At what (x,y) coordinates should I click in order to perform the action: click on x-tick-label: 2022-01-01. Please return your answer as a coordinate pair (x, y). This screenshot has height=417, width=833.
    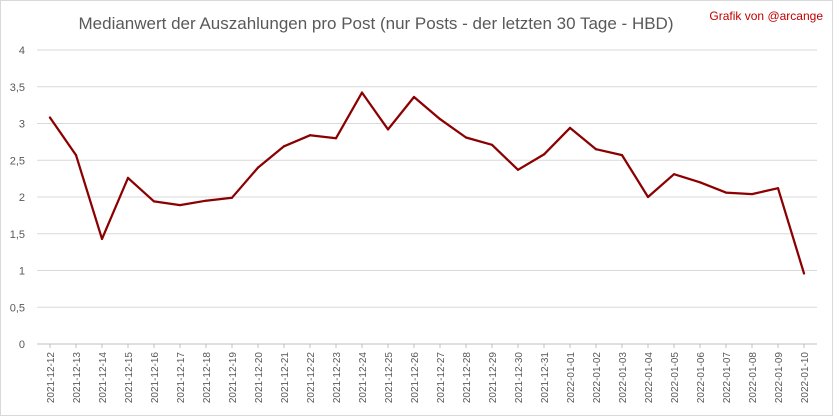
    Looking at the image, I should click on (571, 378).